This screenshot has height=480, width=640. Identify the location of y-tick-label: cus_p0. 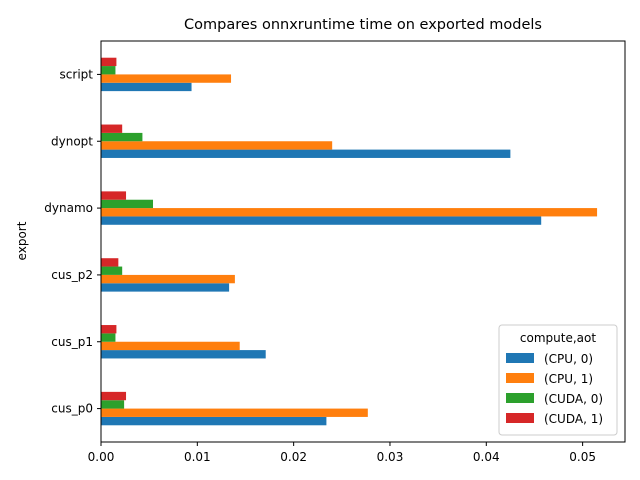
(72, 409).